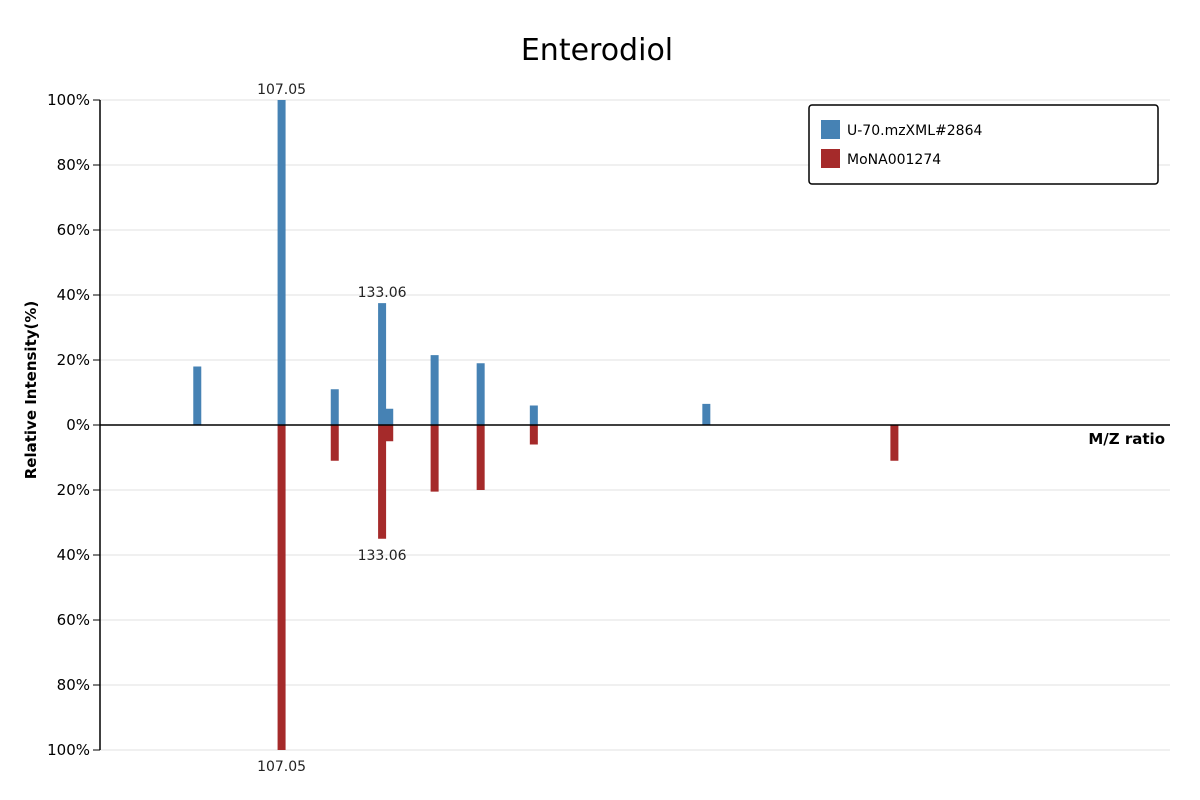  Describe the element at coordinates (31, 390) in the screenshot. I see `y-axis-title: Relative Intensity(%)` at that location.